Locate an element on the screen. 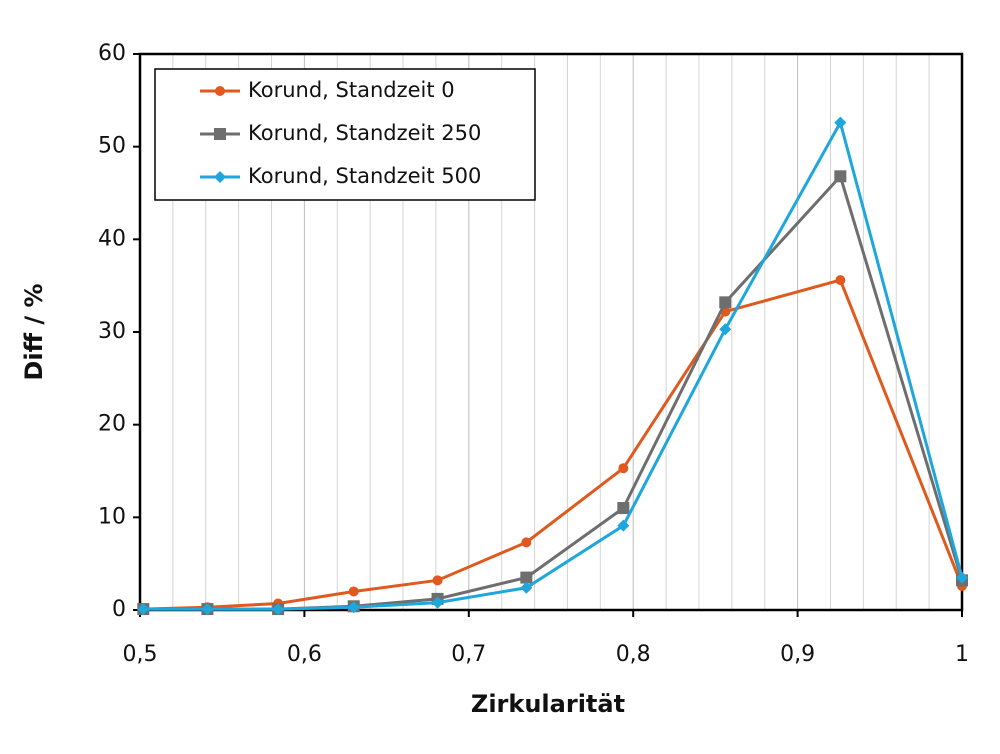 Image resolution: width=1000 pixels, height=754 pixels. y-tick-label: 30 is located at coordinates (112, 331).